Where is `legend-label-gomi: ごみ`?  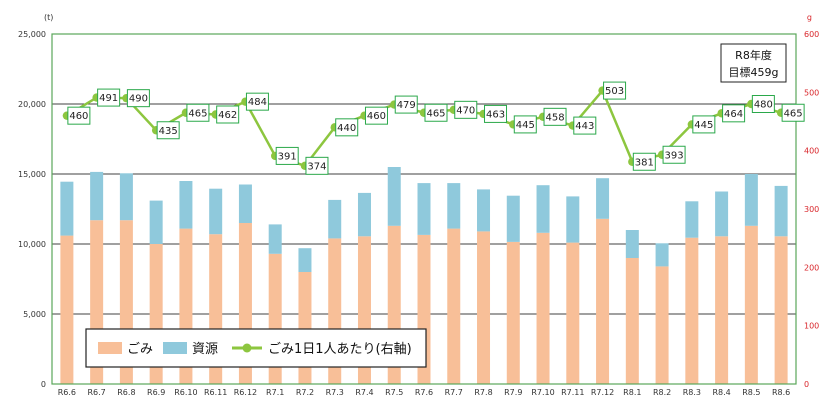 legend-label-gomi: ごみ is located at coordinates (140, 349).